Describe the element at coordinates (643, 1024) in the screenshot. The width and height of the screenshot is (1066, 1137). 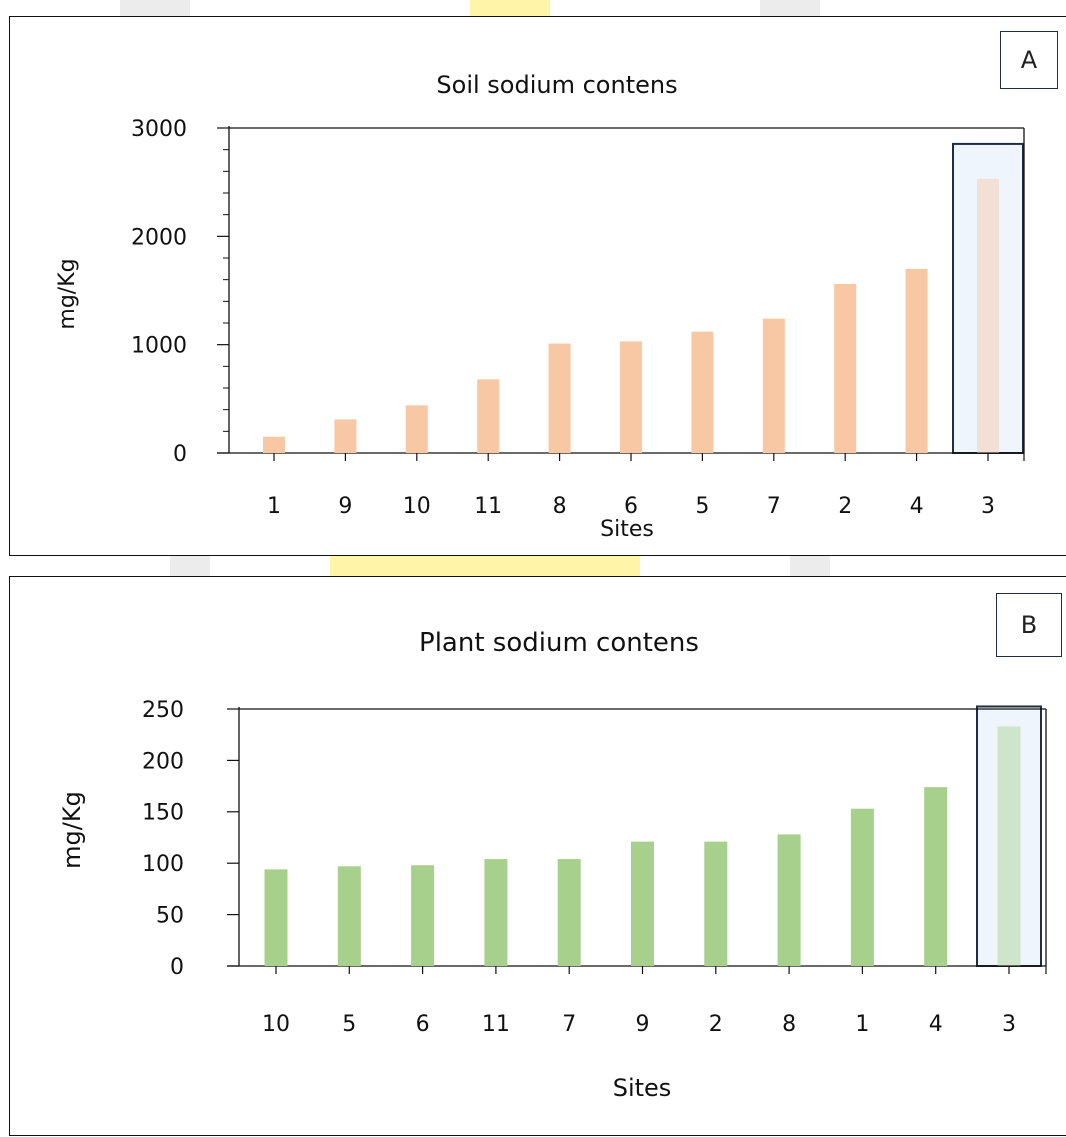
I see `plant-x-tick-label: 9` at that location.